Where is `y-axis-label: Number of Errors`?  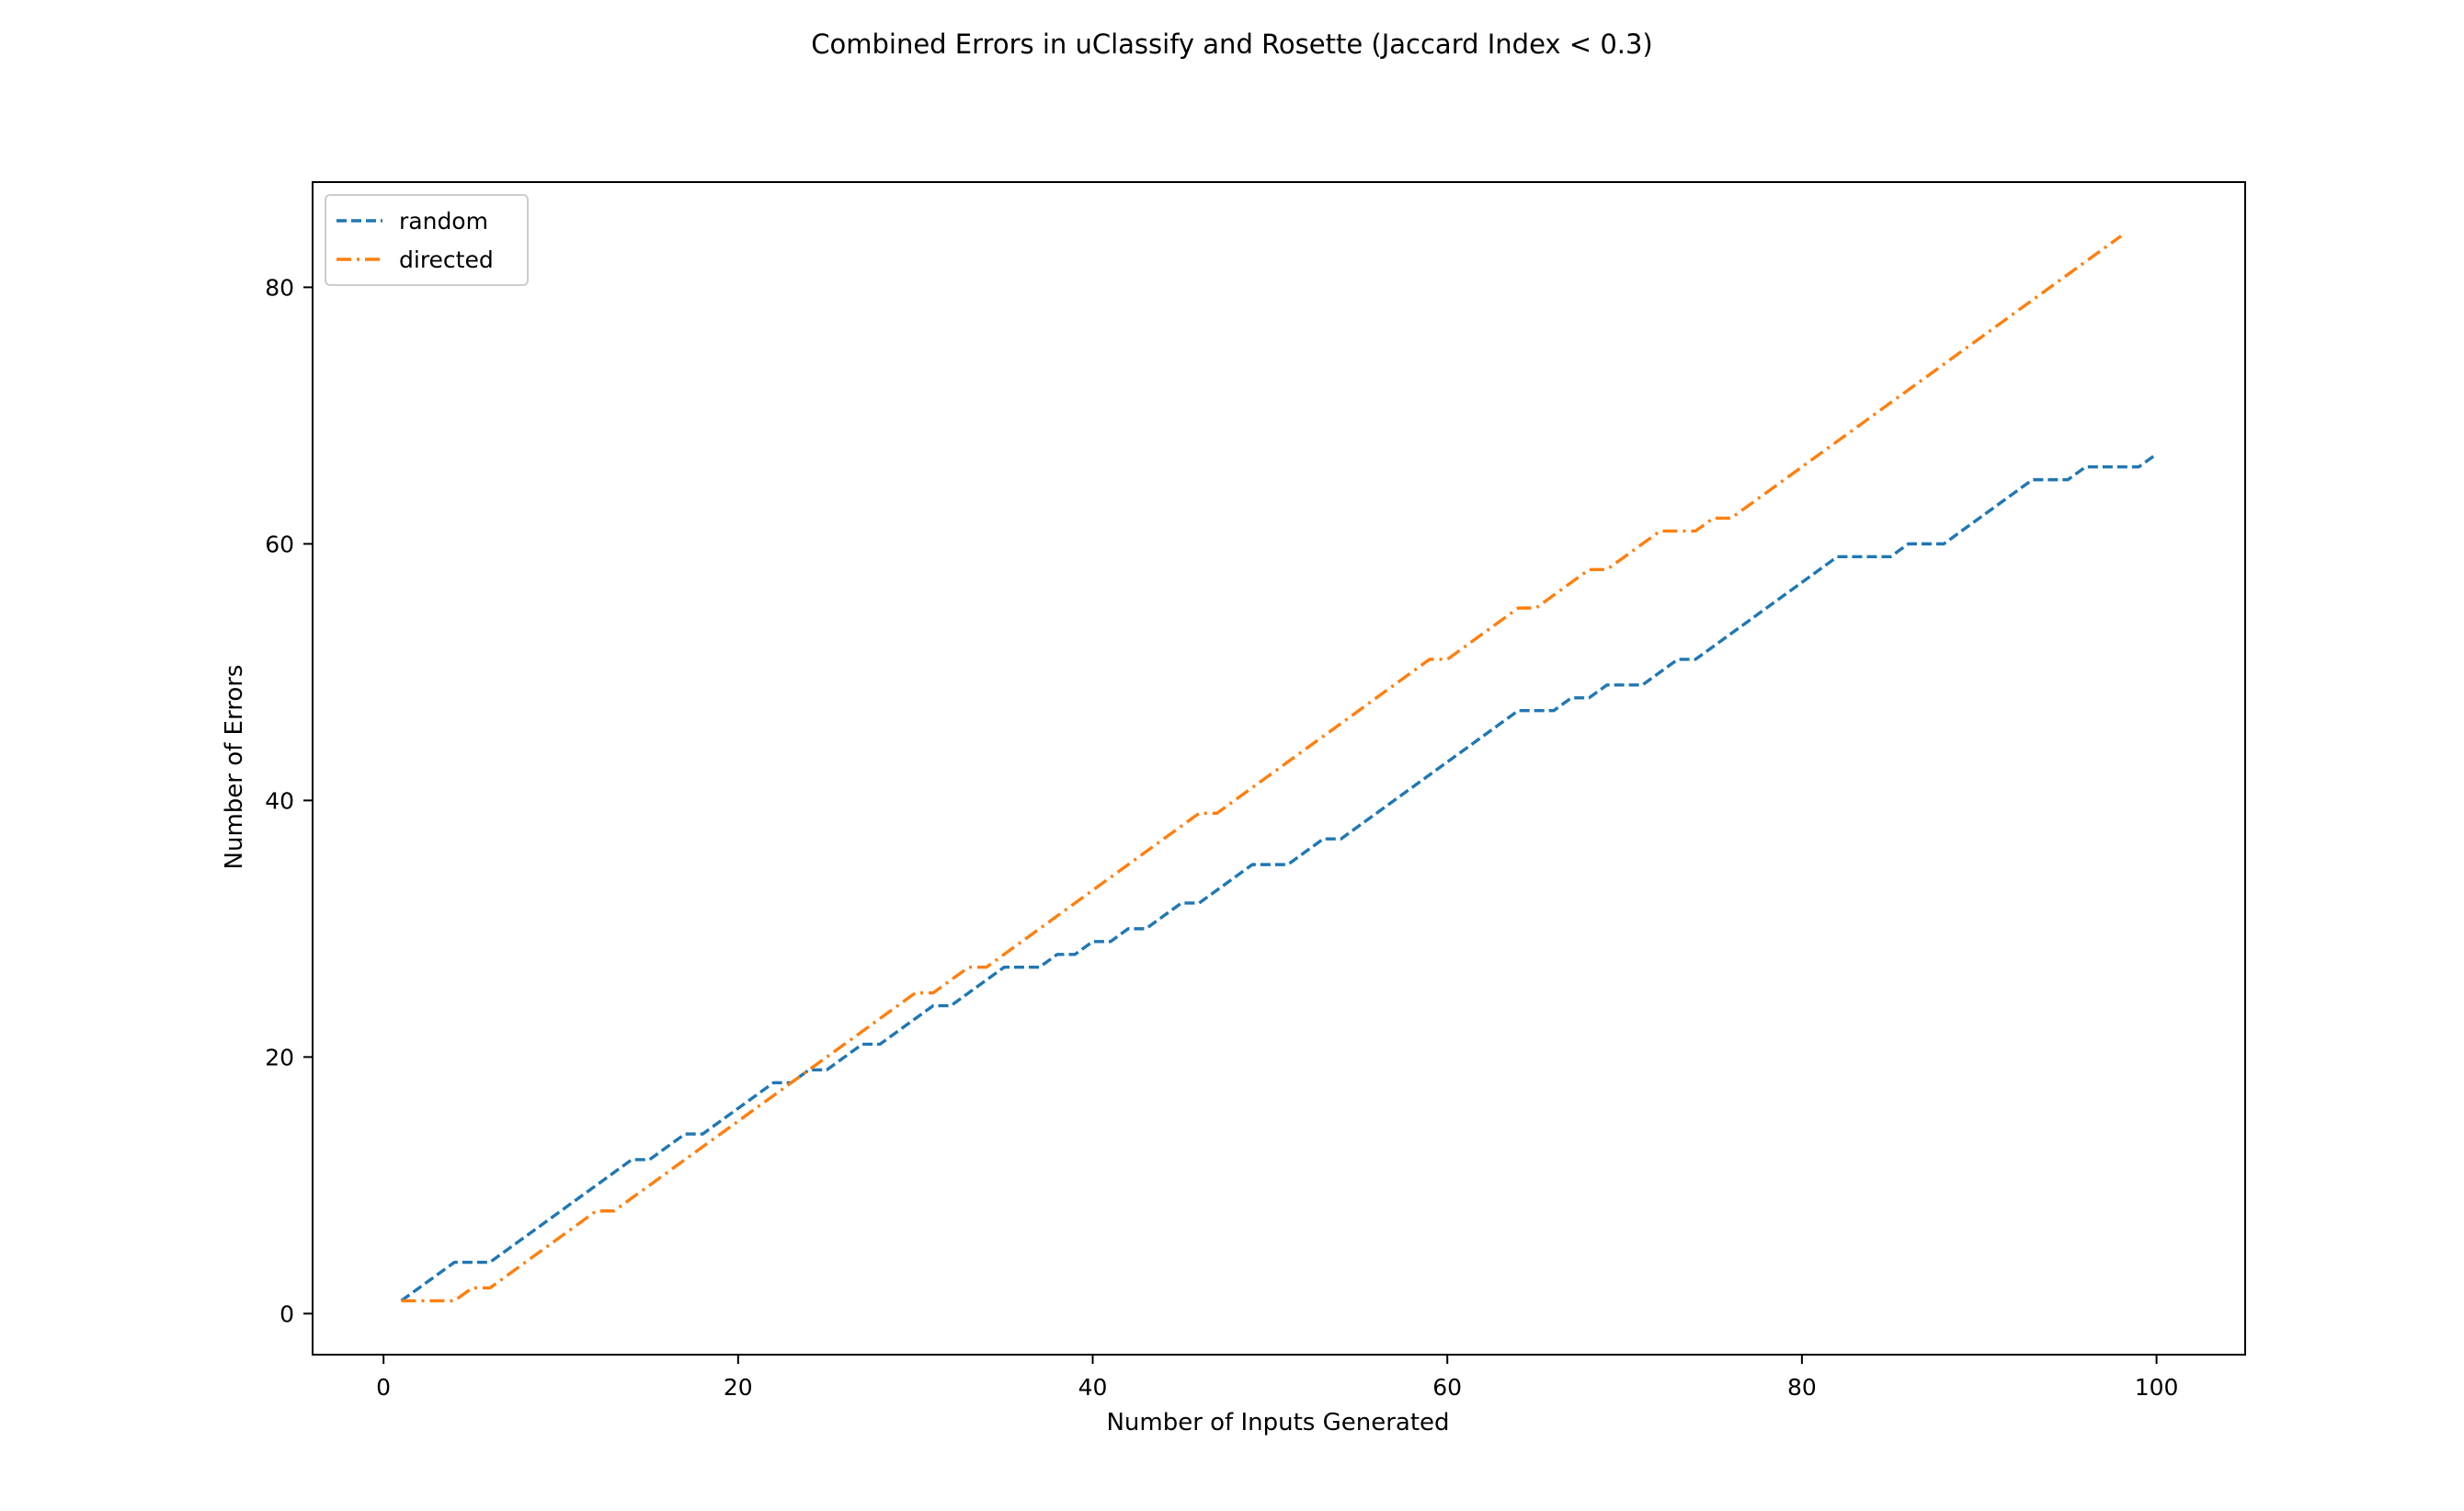 y-axis-label: Number of Errors is located at coordinates (234, 767).